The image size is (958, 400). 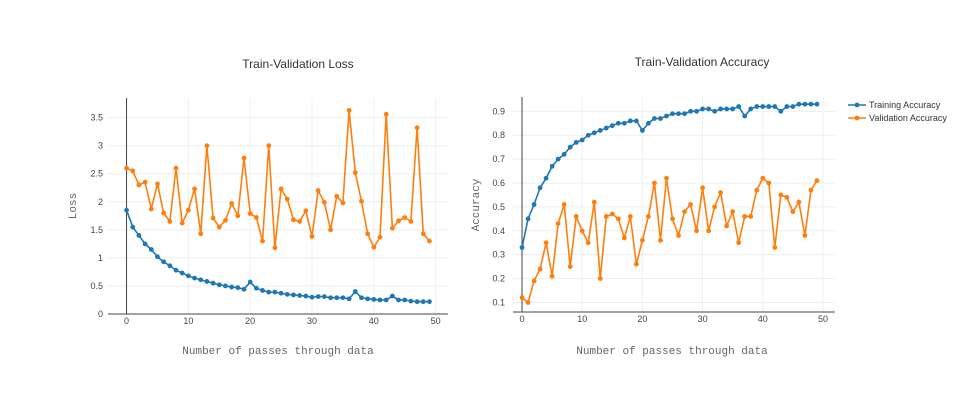 What do you see at coordinates (894, 105) in the screenshot?
I see `legend-item-training: Training Accuracy` at bounding box center [894, 105].